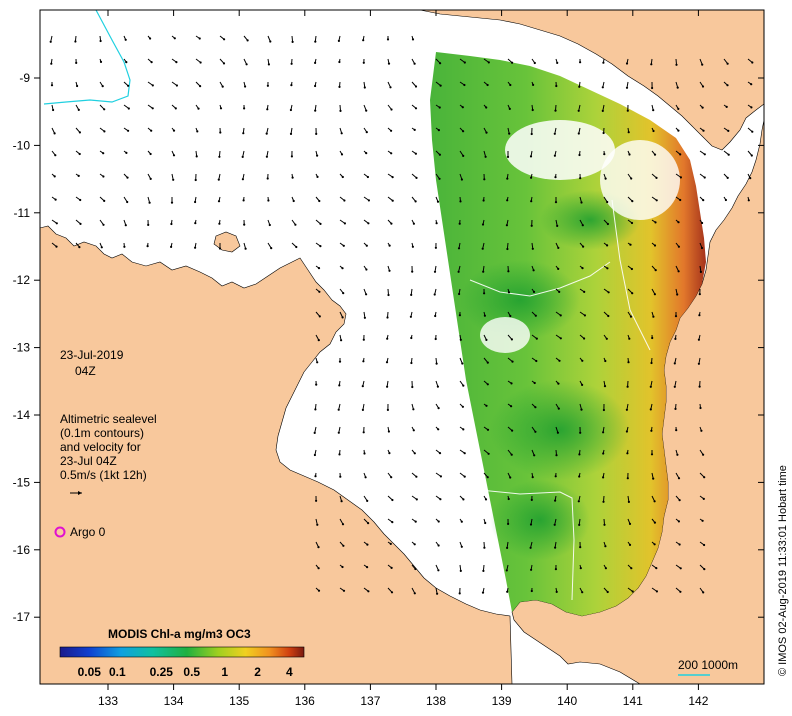  I want to click on lon-tick-label: 139, so click(502, 701).